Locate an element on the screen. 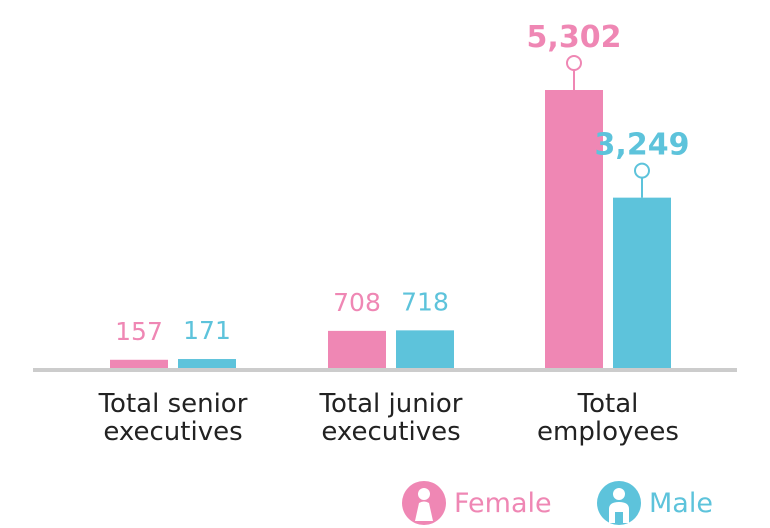  male-person-icon is located at coordinates (619, 503).